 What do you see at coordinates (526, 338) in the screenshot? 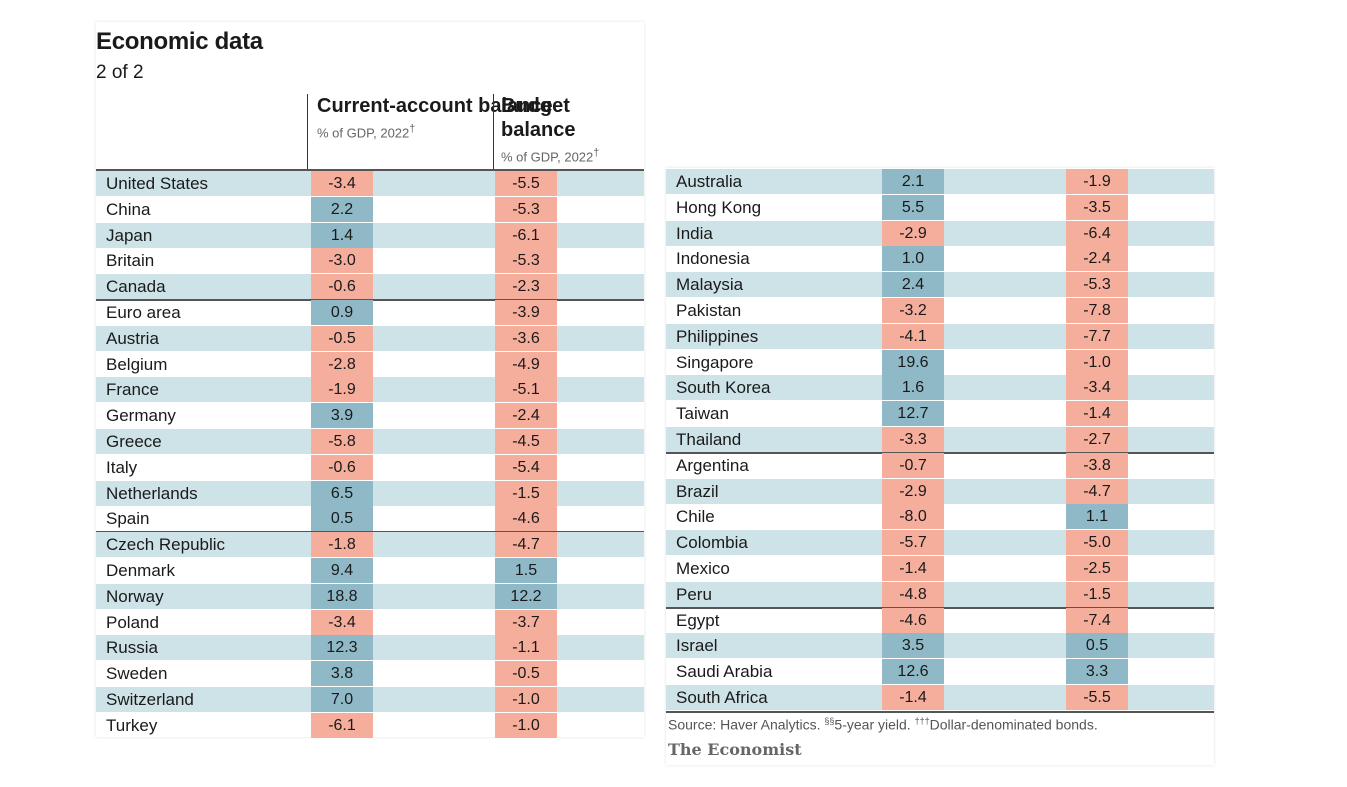
I see `budget-balance-value: -3.6` at bounding box center [526, 338].